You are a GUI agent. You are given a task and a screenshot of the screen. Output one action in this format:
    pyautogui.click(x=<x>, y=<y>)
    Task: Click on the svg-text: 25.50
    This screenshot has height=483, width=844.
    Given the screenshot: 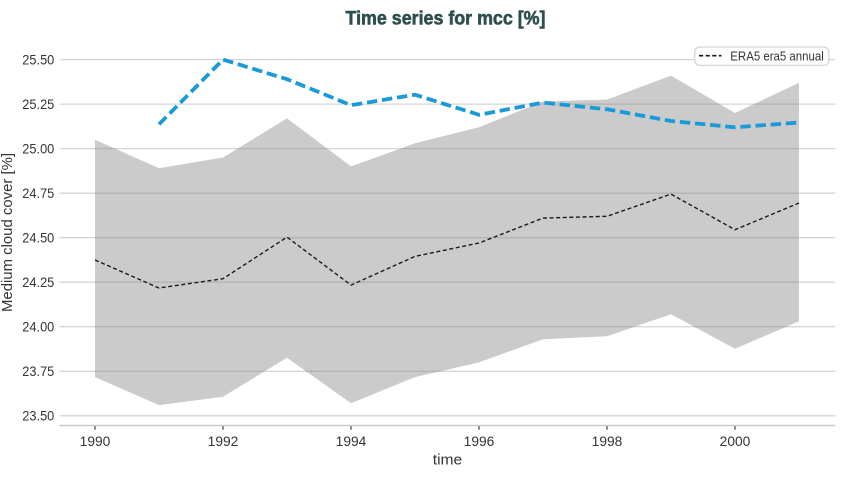 What is the action you would take?
    pyautogui.click(x=38, y=59)
    